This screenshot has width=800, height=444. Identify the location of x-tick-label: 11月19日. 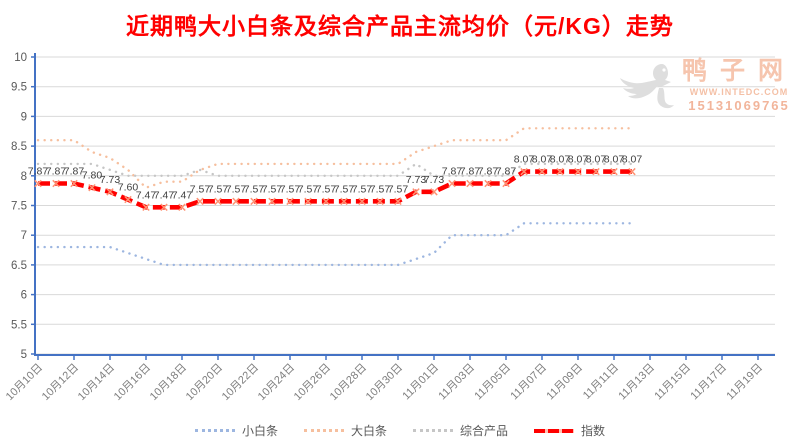
(744, 382).